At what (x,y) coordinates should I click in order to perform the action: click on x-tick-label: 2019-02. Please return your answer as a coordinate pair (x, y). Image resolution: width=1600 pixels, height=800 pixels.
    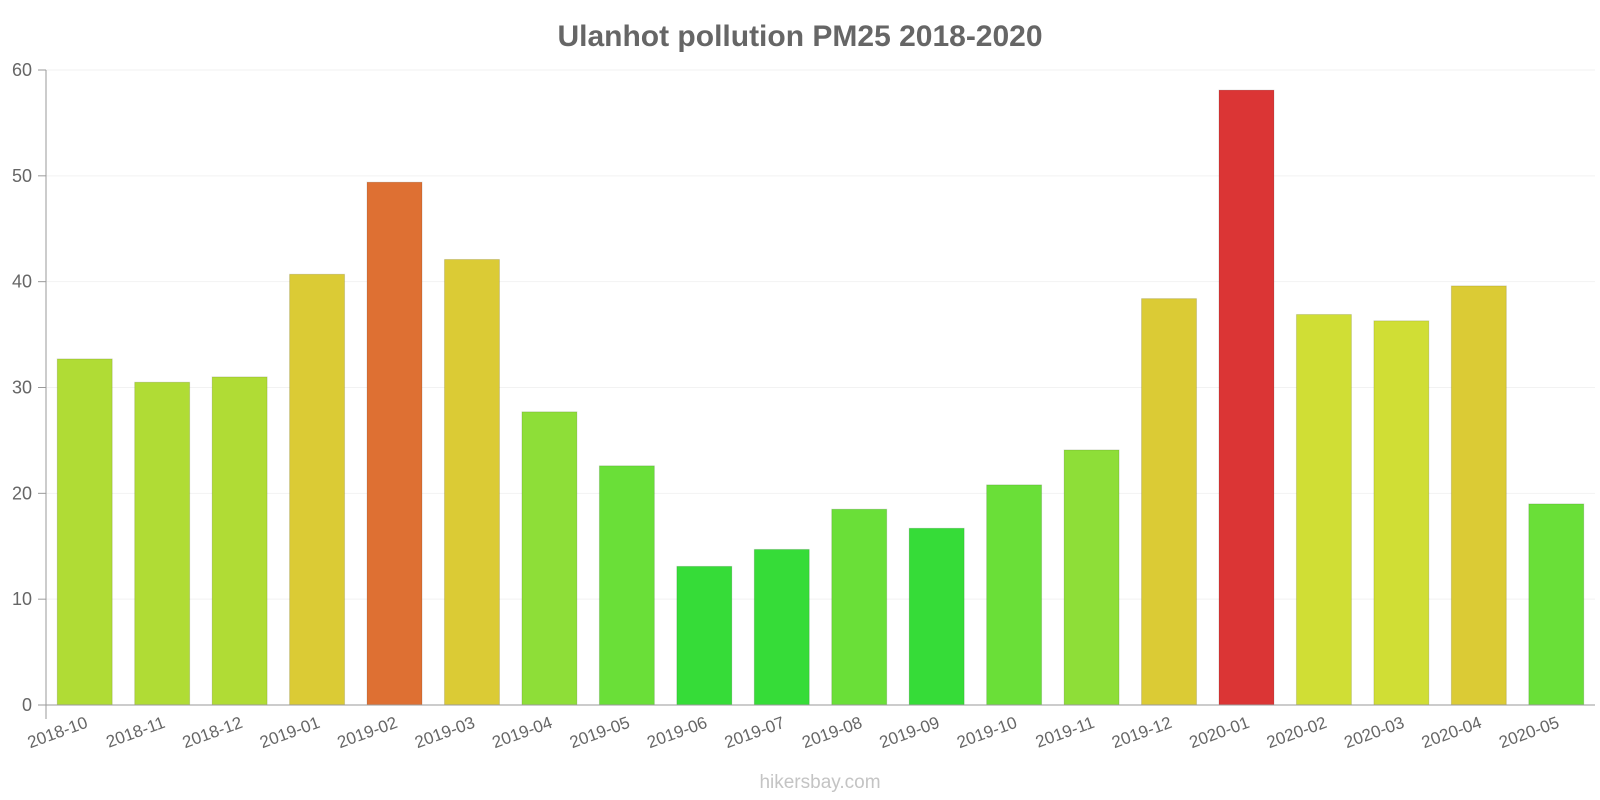
    Looking at the image, I should click on (367, 732).